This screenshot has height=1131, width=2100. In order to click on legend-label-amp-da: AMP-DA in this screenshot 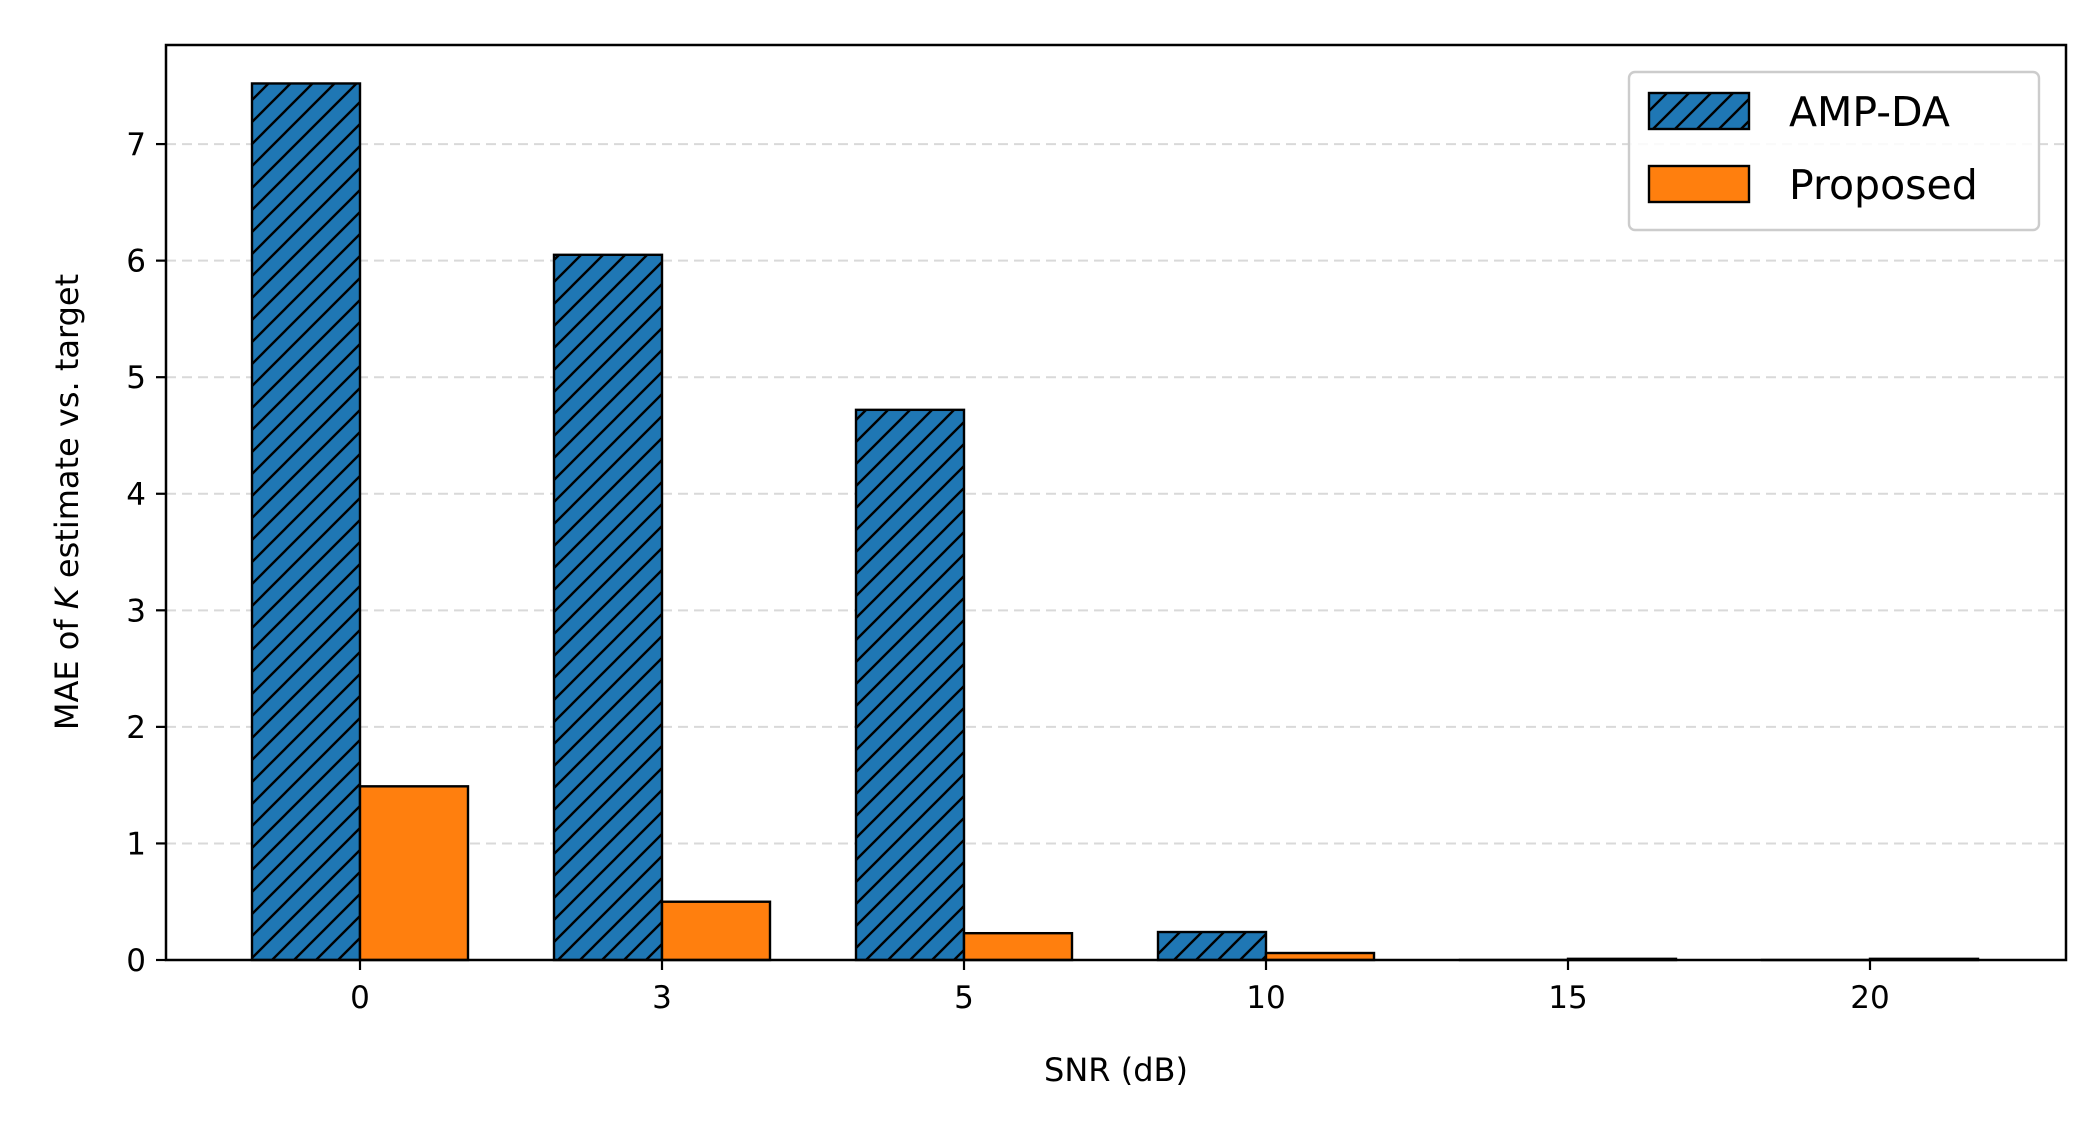, I will do `click(1869, 112)`.